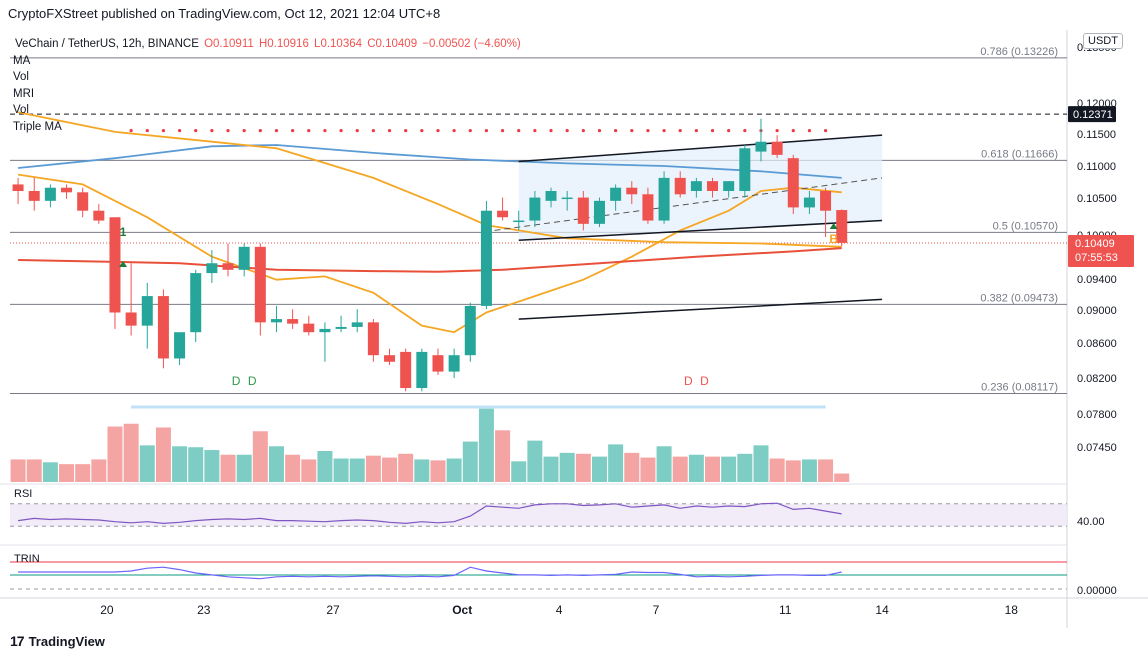  Describe the element at coordinates (1103, 41) in the screenshot. I see `currency-button: USDT` at that location.